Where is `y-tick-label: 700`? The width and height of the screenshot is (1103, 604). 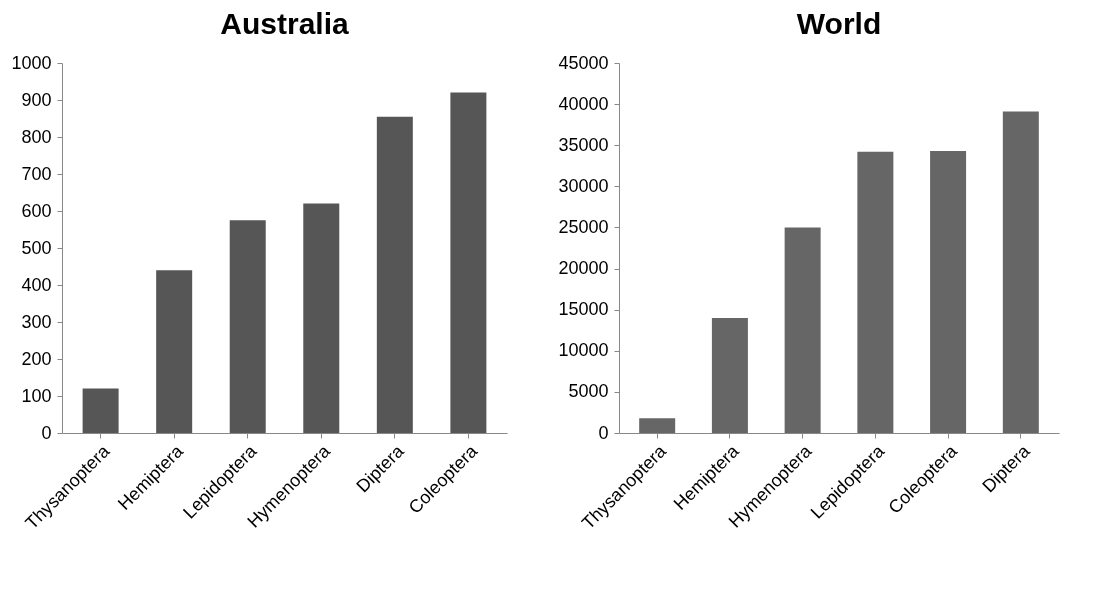
y-tick-label: 700 is located at coordinates (36, 173).